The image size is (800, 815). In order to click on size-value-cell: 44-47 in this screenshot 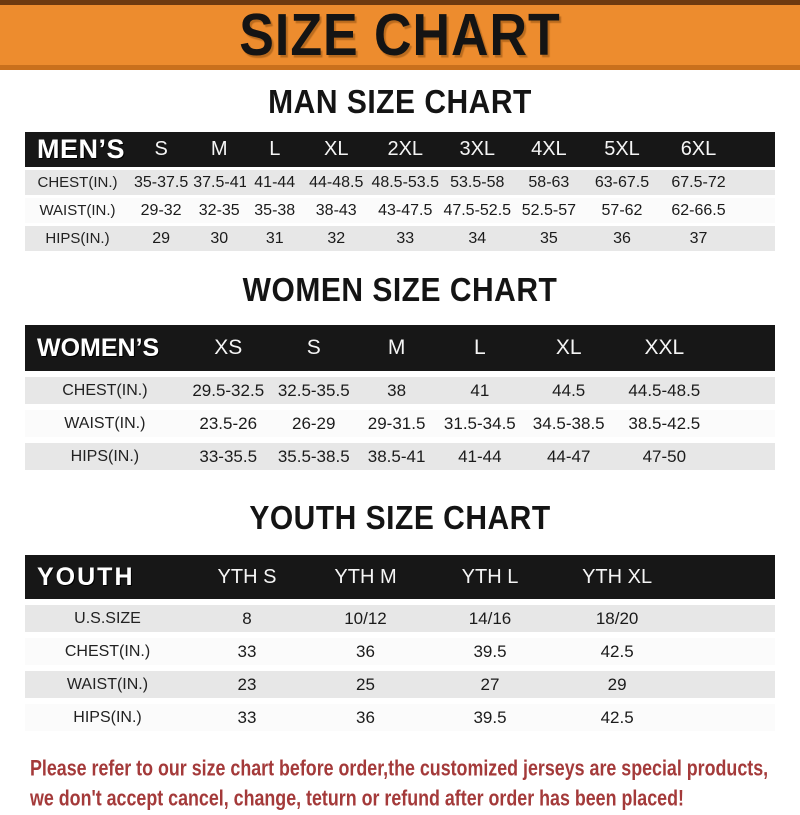, I will do `click(569, 456)`.